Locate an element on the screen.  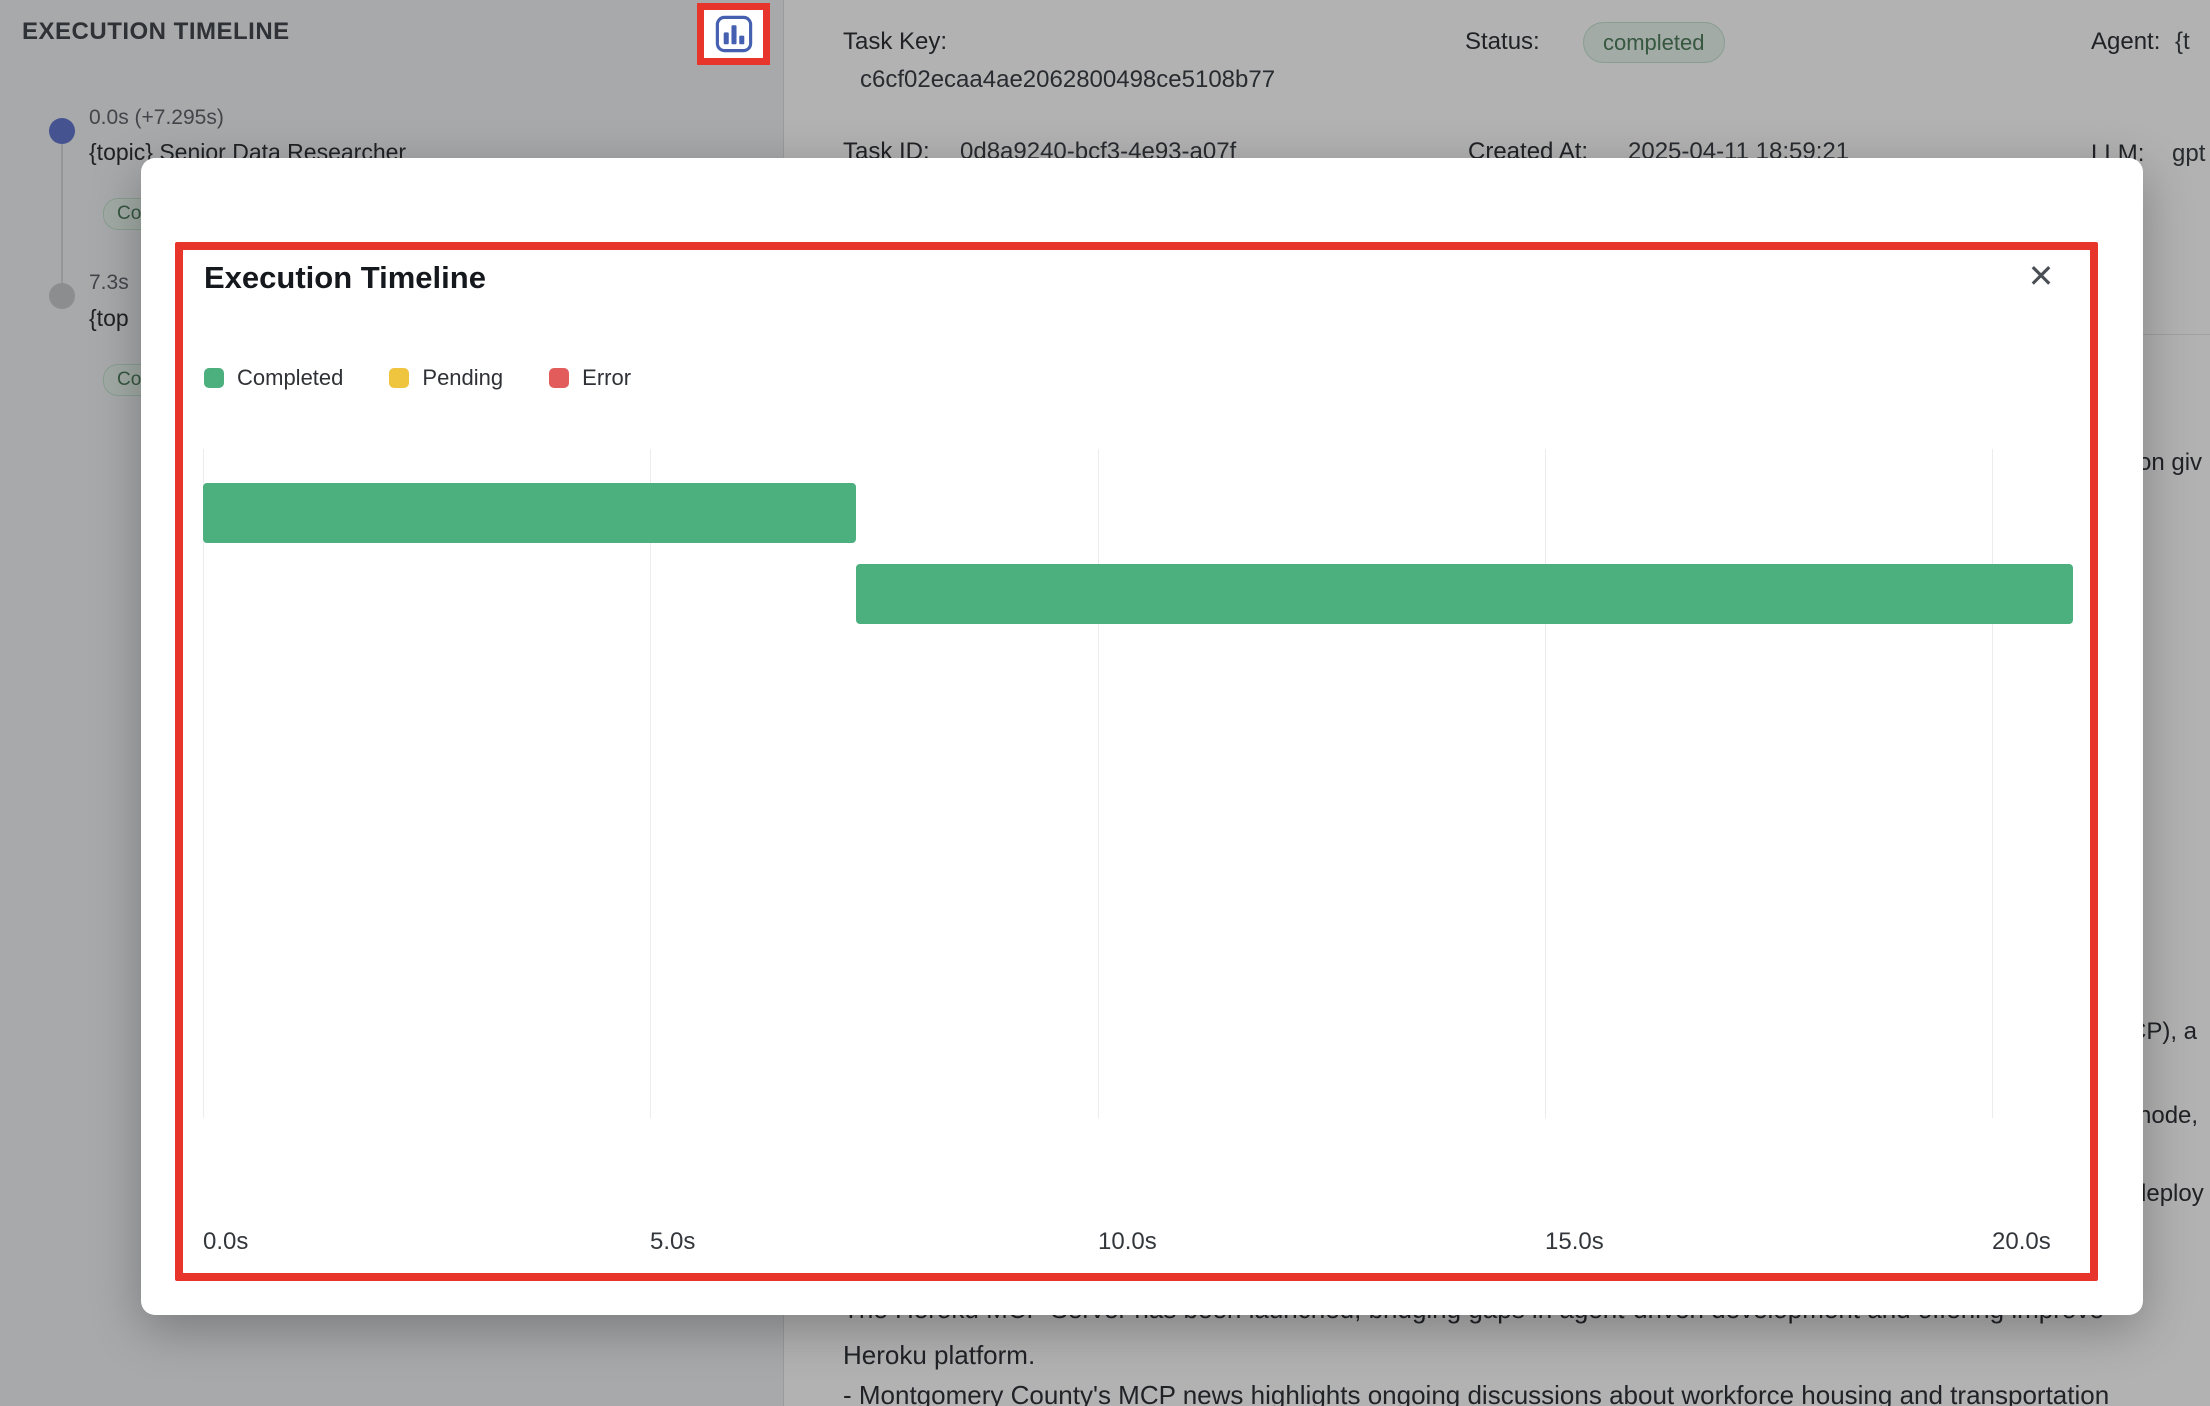
x-tick-label: 0.0s is located at coordinates (226, 1241).